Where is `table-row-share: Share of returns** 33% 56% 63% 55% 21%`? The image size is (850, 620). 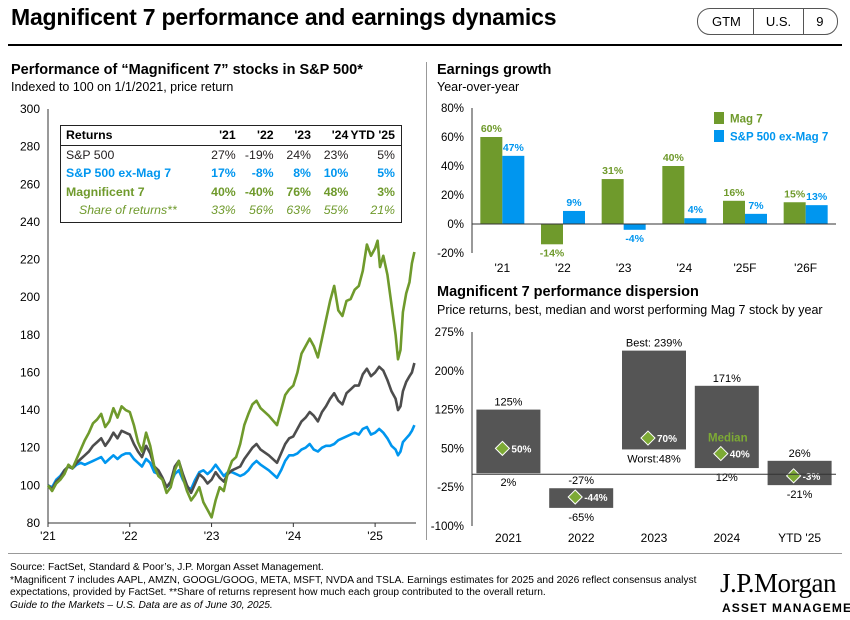
table-row-share: Share of returns** 33% 56% 63% 55% 21% is located at coordinates (231, 210).